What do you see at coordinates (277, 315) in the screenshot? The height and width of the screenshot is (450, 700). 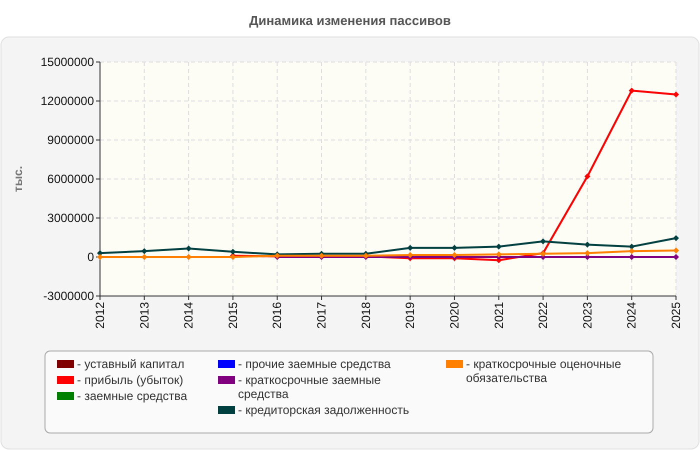 I see `x-tick-label: 2016` at bounding box center [277, 315].